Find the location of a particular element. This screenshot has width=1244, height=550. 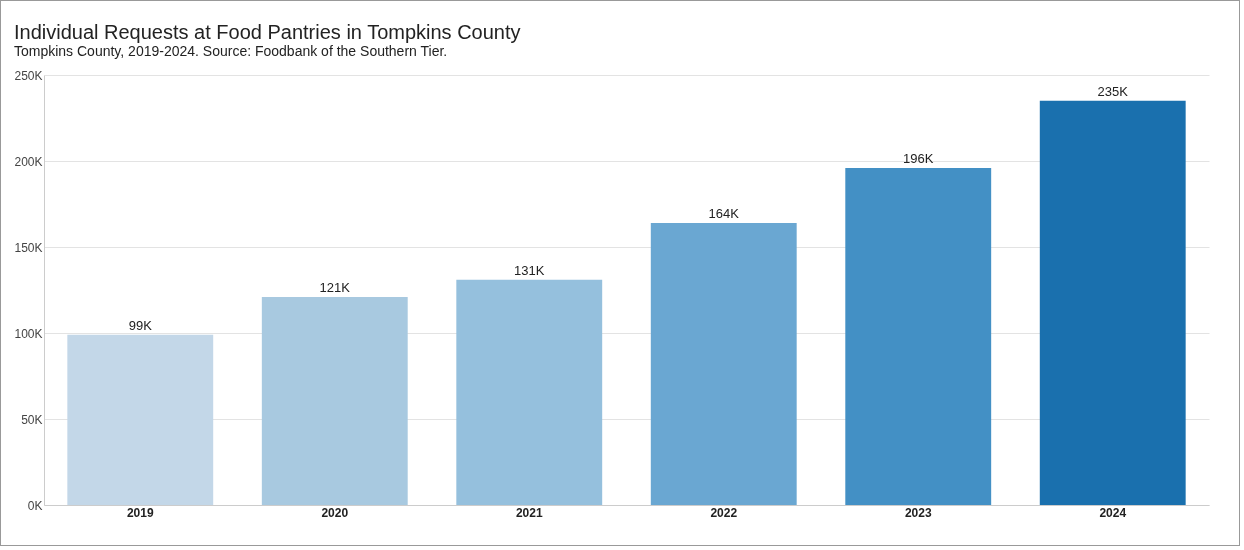

y-tick-label: 100K is located at coordinates (28, 333).